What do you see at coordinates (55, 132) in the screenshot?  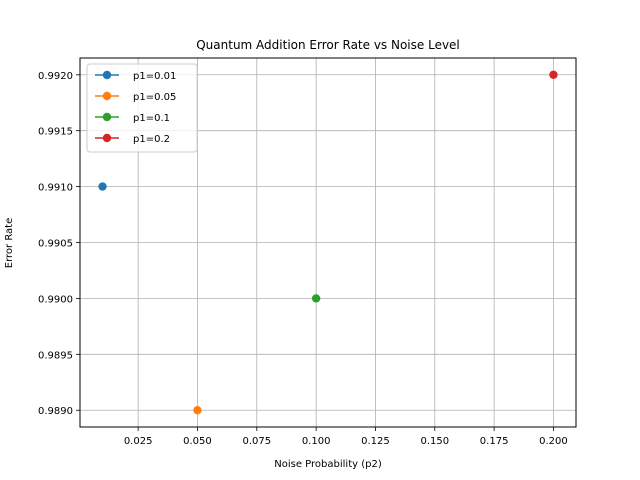 I see `y-tick-label: 0.9915` at bounding box center [55, 132].